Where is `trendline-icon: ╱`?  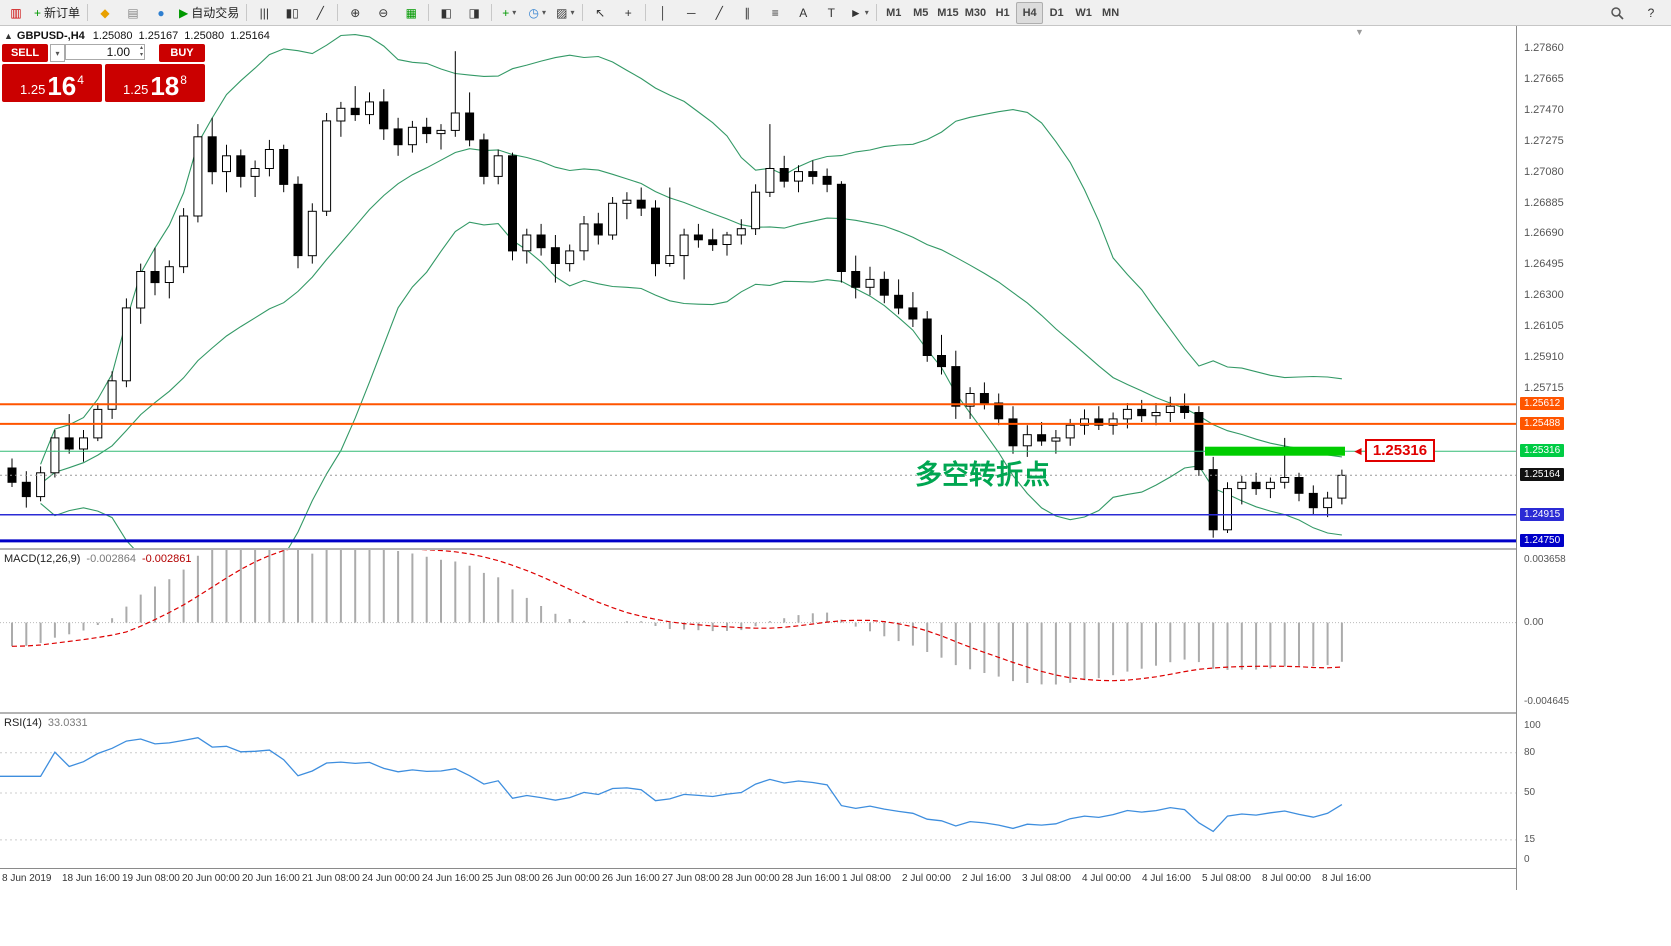 trendline-icon: ╱ is located at coordinates (719, 12).